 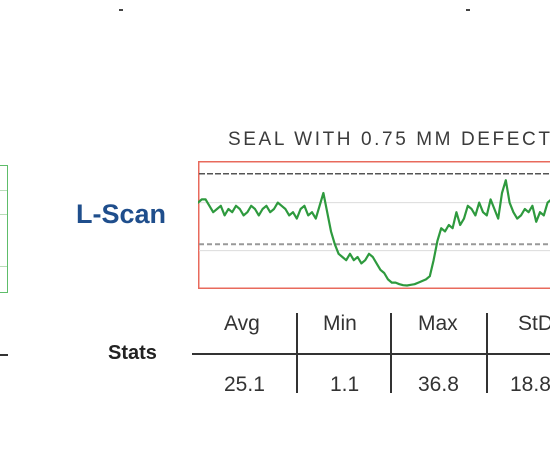 What do you see at coordinates (242, 323) in the screenshot?
I see `stats-header-avg: Avg` at bounding box center [242, 323].